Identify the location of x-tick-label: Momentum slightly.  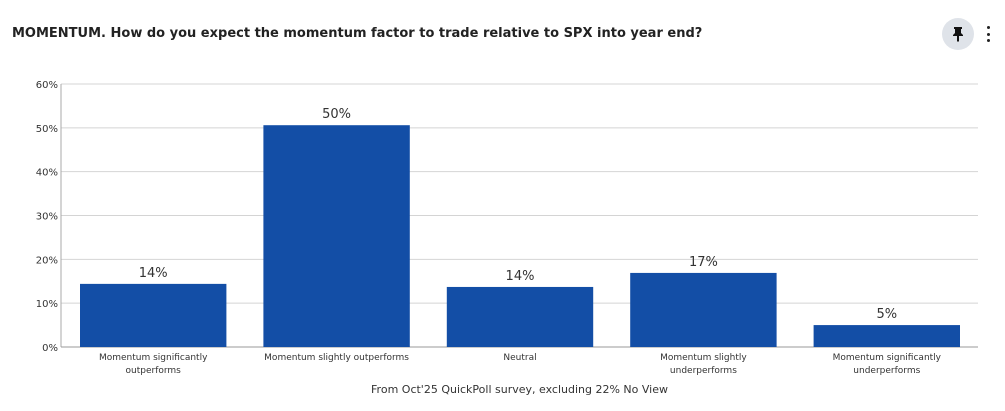
(703, 358).